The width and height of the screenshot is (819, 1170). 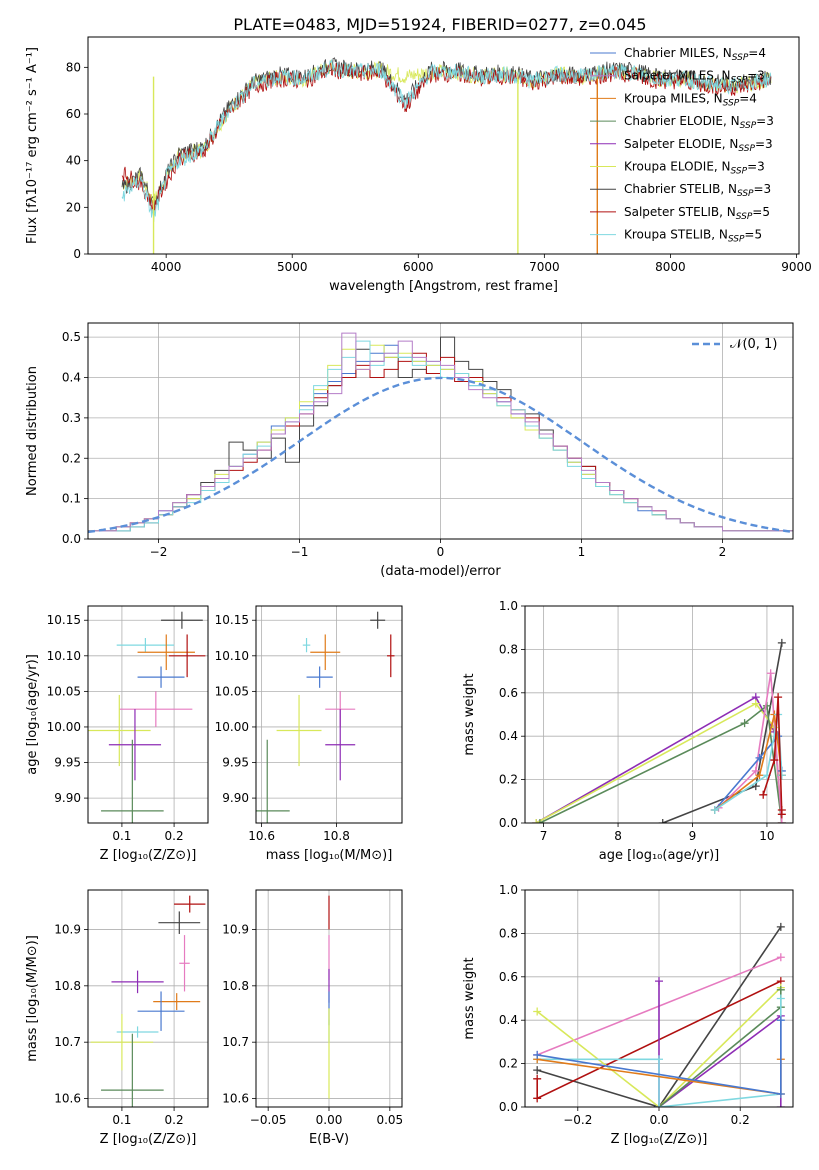 I want to click on legend-entry: Chabrier STELIB, NSSP=3, so click(x=697, y=190).